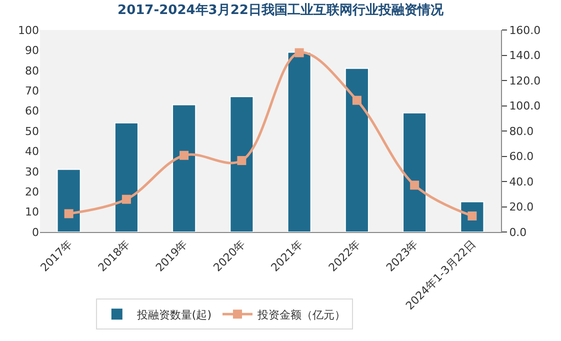 This screenshot has width=561, height=341. Describe the element at coordinates (32, 212) in the screenshot. I see `y-tick-label: 10` at that location.